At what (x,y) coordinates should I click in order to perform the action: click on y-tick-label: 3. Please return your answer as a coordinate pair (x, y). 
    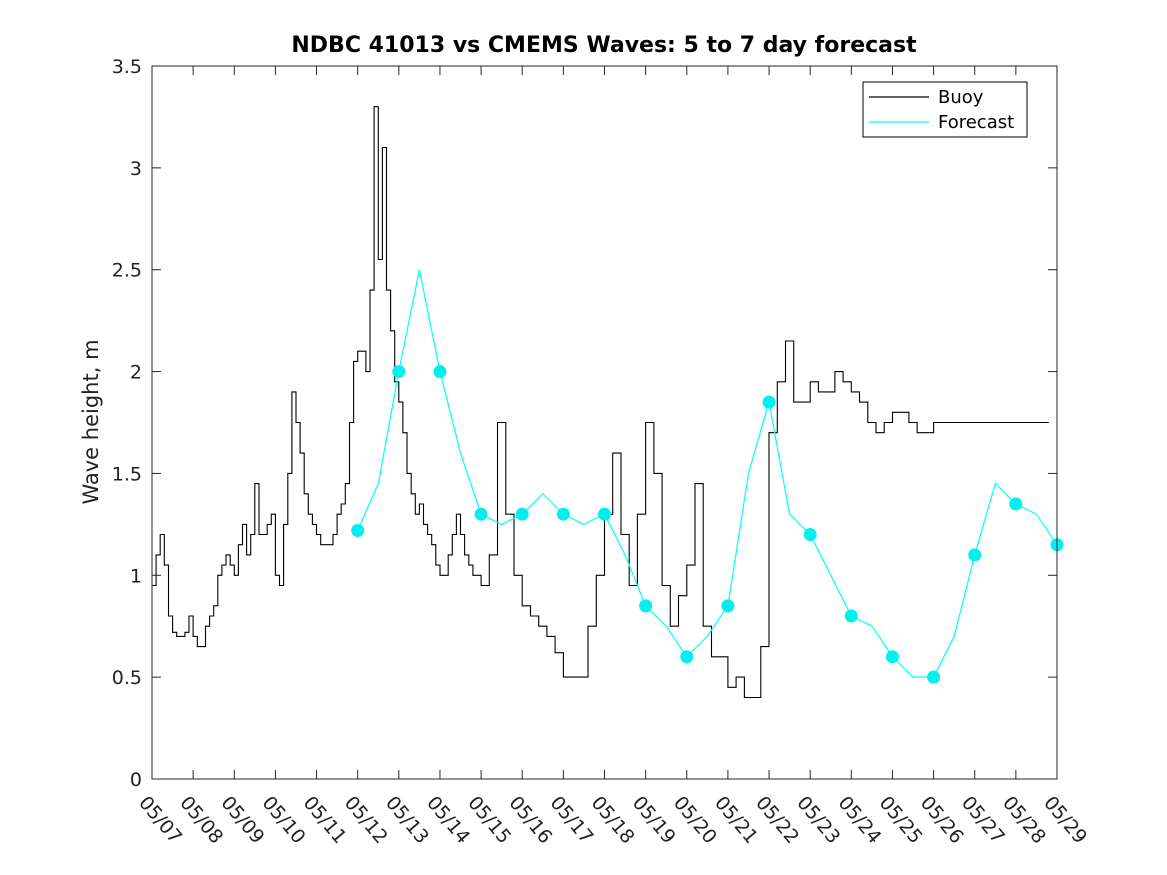
    Looking at the image, I should click on (136, 169).